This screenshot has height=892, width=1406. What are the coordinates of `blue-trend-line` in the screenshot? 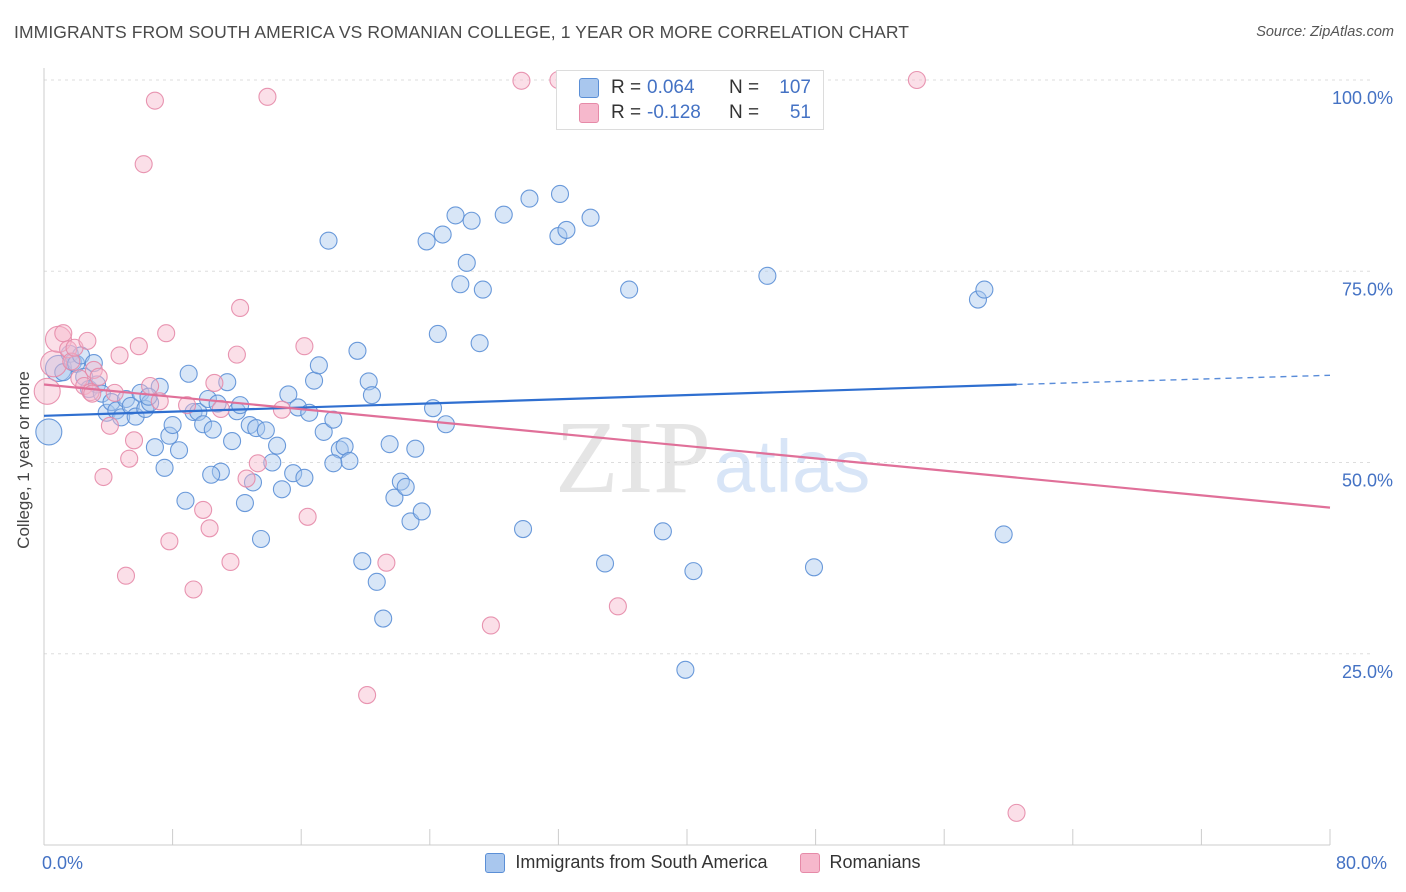 It's located at (530, 400).